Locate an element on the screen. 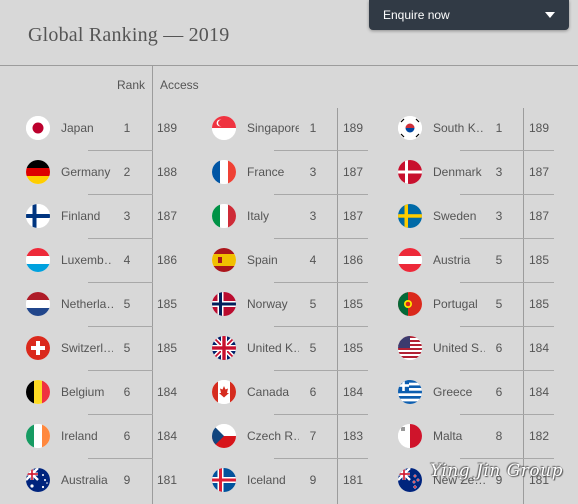  germany-flag-icon is located at coordinates (38, 172).